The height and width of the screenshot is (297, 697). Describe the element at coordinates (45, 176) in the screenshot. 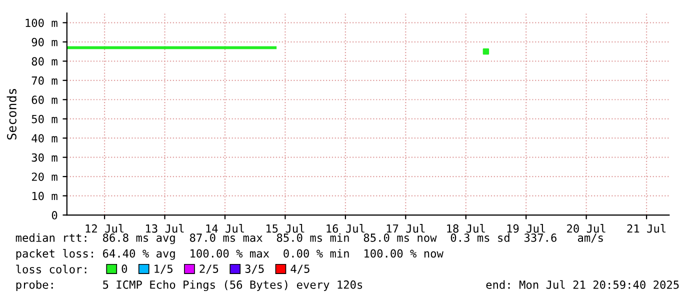

I see `y-tick-label: 20 m` at that location.